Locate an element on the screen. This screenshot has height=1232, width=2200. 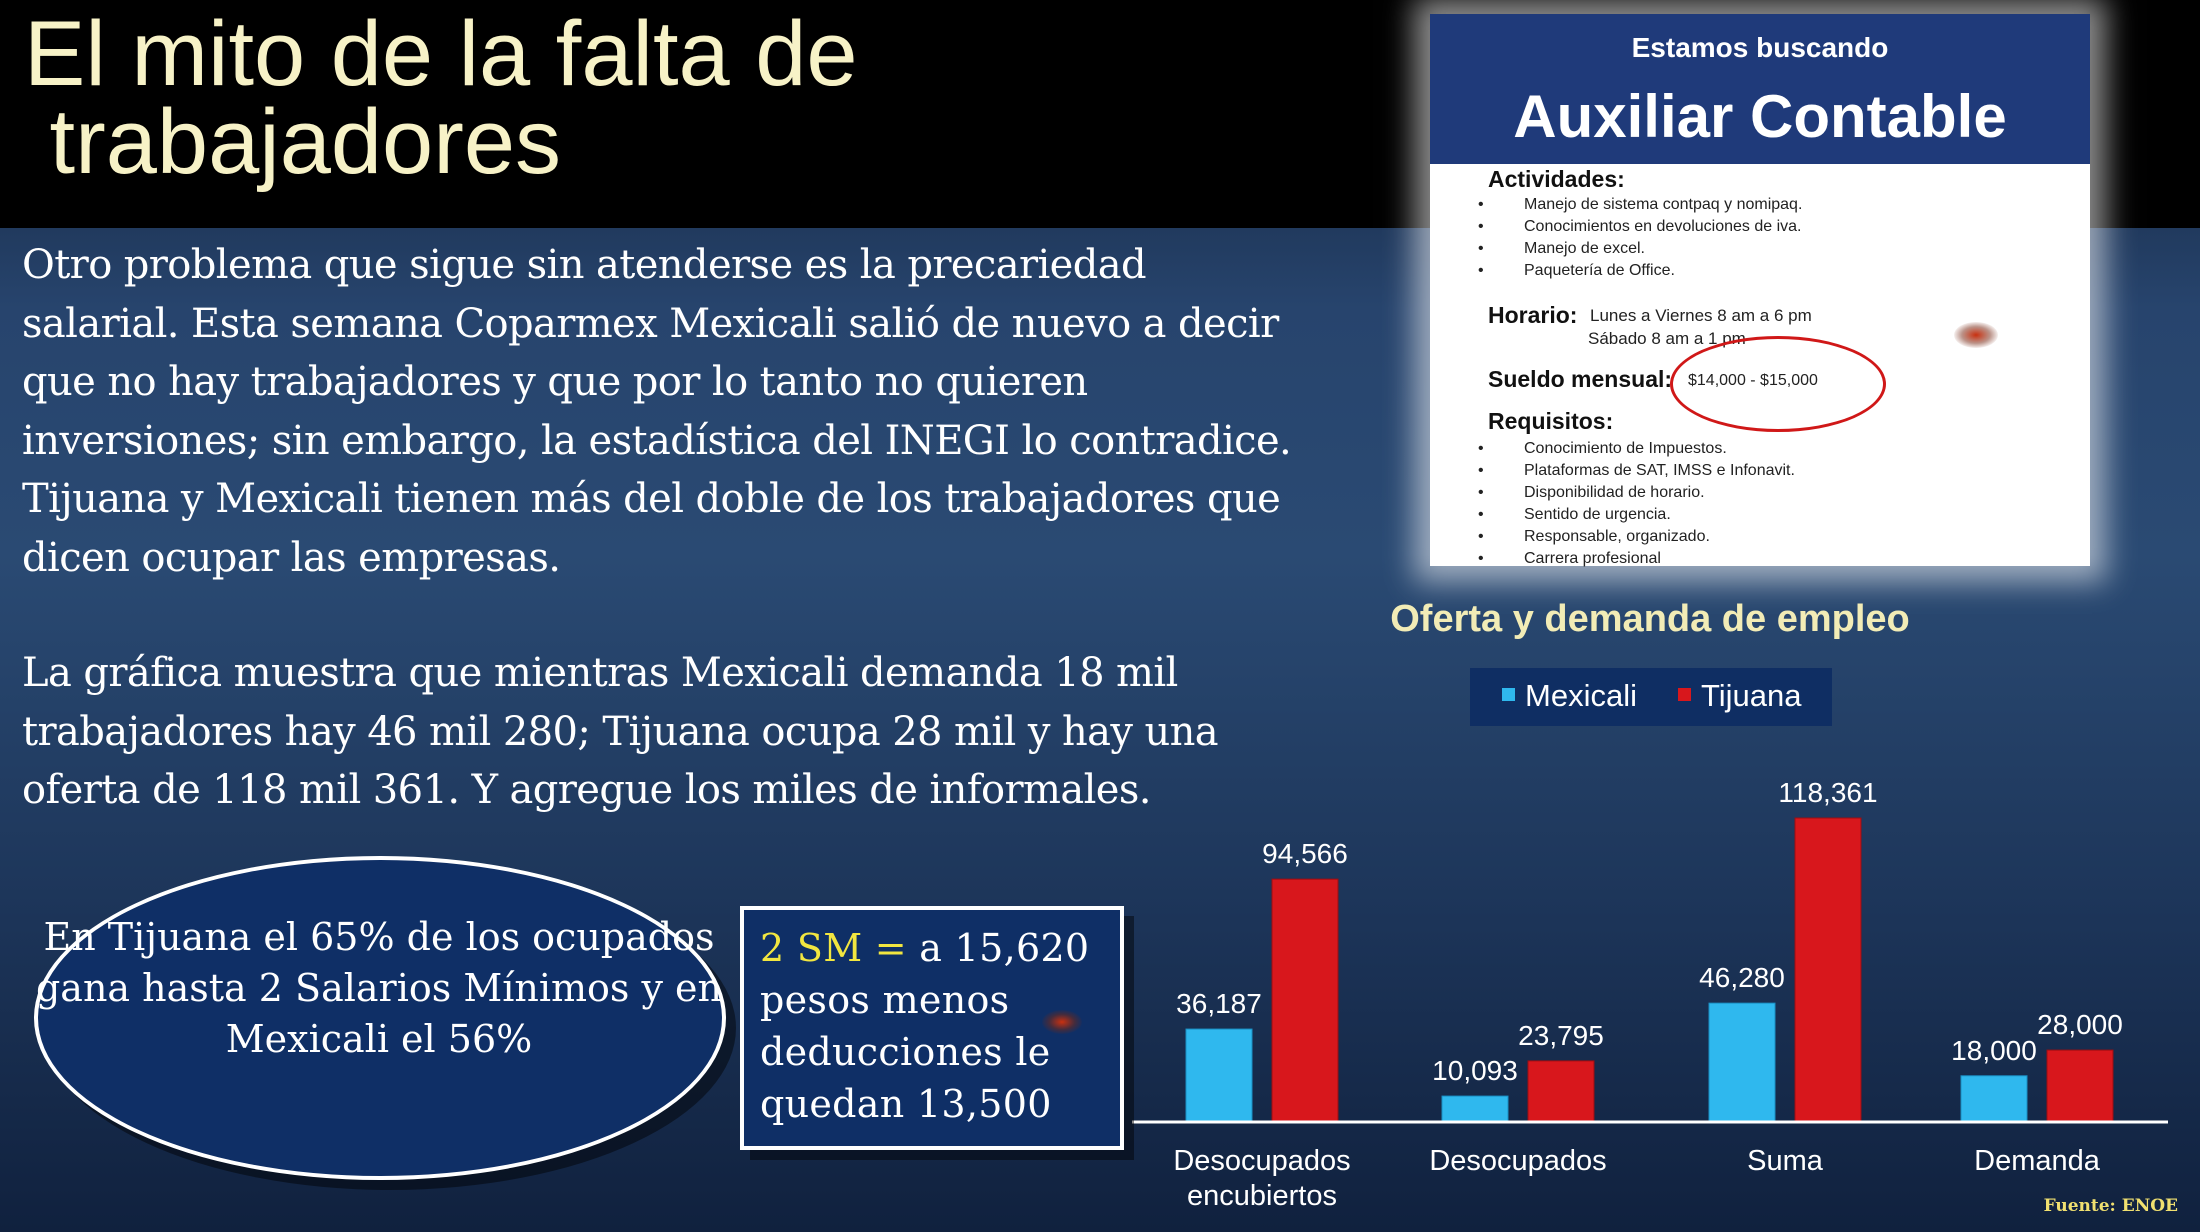
slide-title: El mito de la falta de trabajadores is located at coordinates (441, 98).